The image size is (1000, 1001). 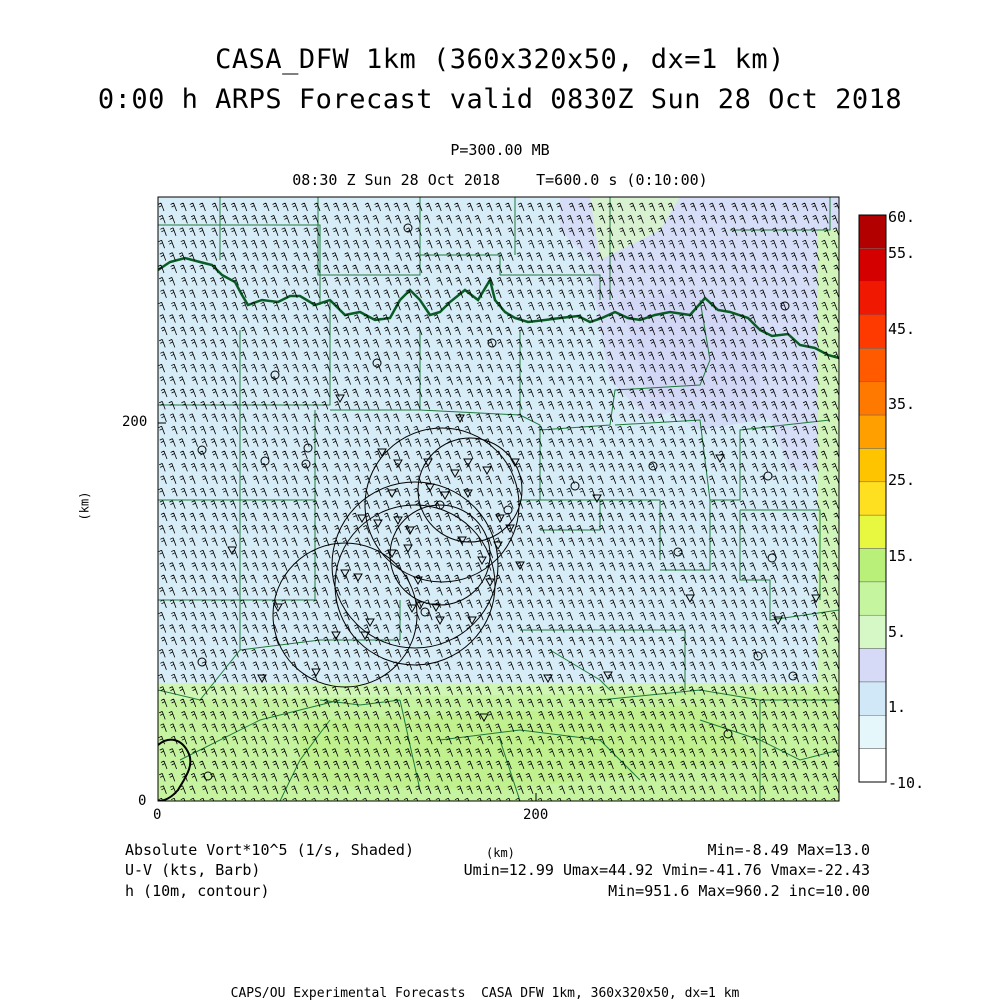 What do you see at coordinates (193, 870) in the screenshot?
I see `field2-name: U-V (kts, Barb)` at bounding box center [193, 870].